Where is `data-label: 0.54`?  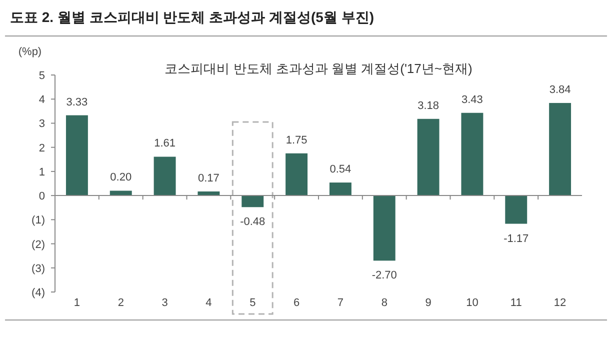 data-label: 0.54 is located at coordinates (341, 170).